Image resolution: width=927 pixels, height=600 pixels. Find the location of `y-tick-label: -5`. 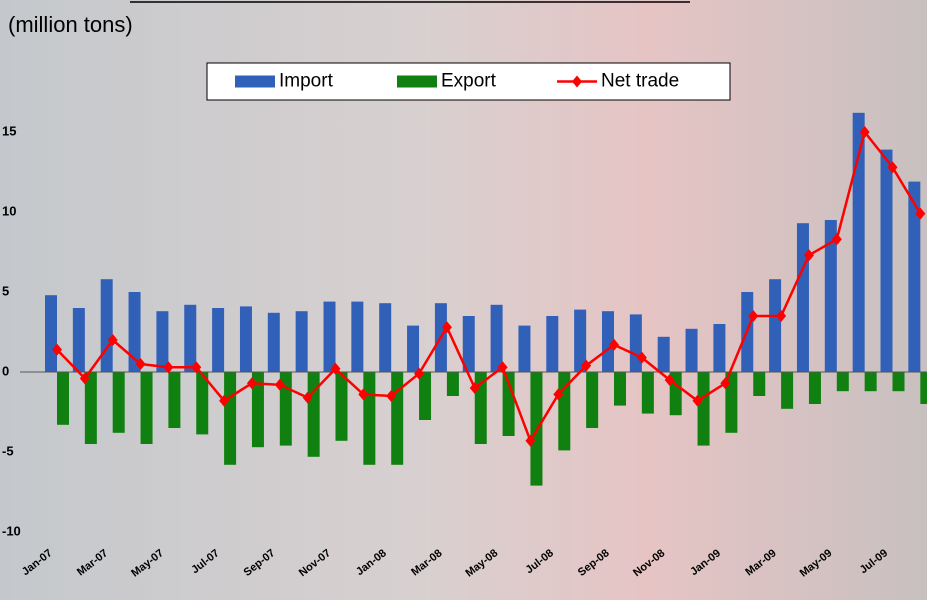

y-tick-label: -5 is located at coordinates (8, 450).